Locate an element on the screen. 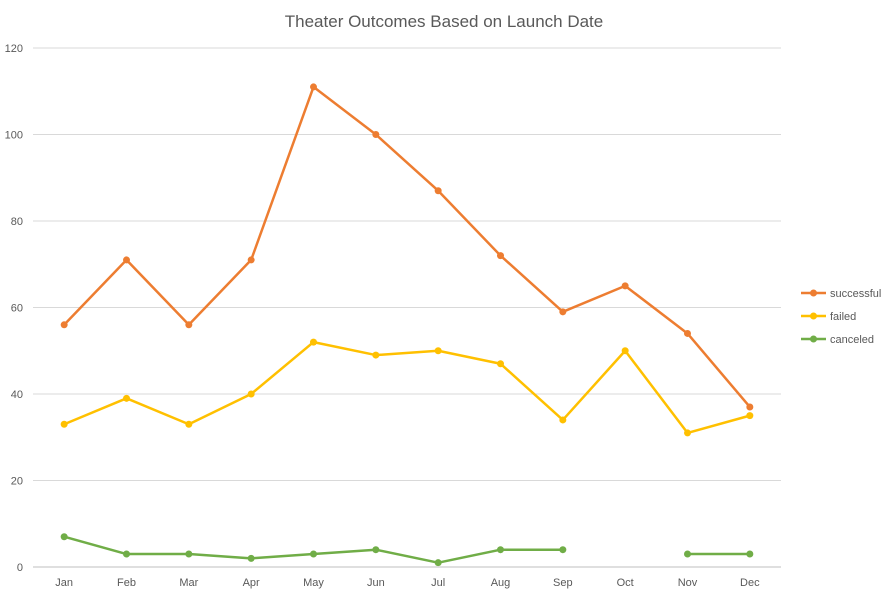  y-tick-label: 20 is located at coordinates (17, 482).